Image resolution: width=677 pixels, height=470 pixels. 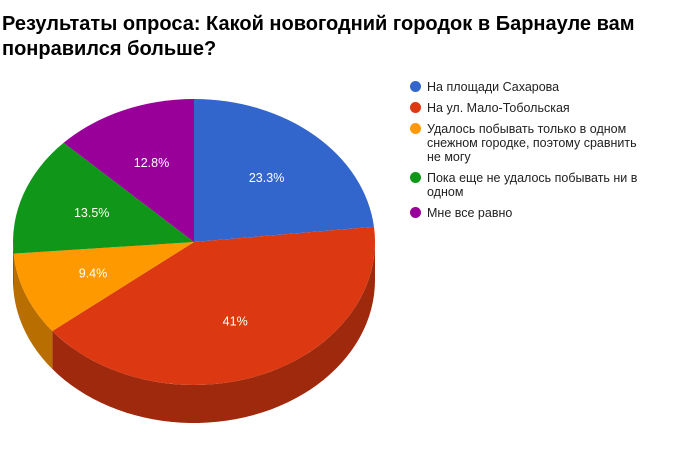 I want to click on legend-item: Мне все равно, so click(x=540, y=213).